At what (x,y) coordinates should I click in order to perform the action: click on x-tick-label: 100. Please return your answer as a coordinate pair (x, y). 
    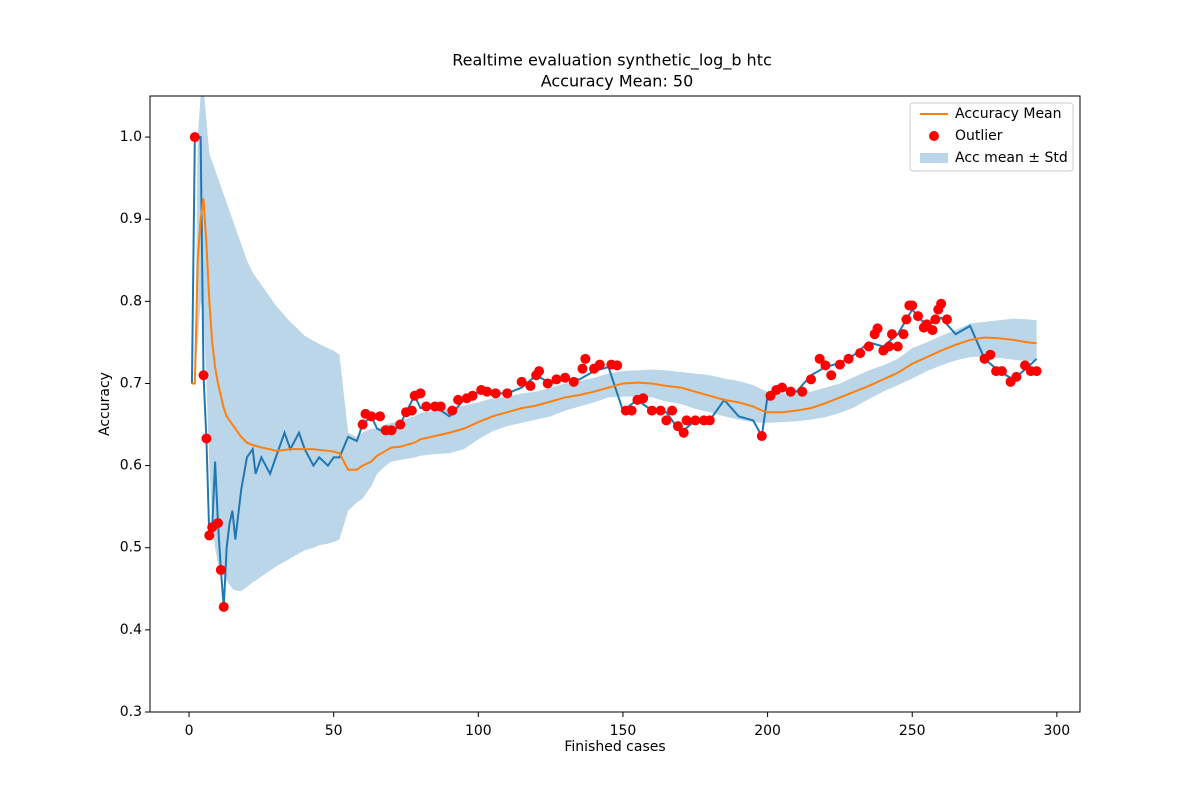
    Looking at the image, I should click on (478, 731).